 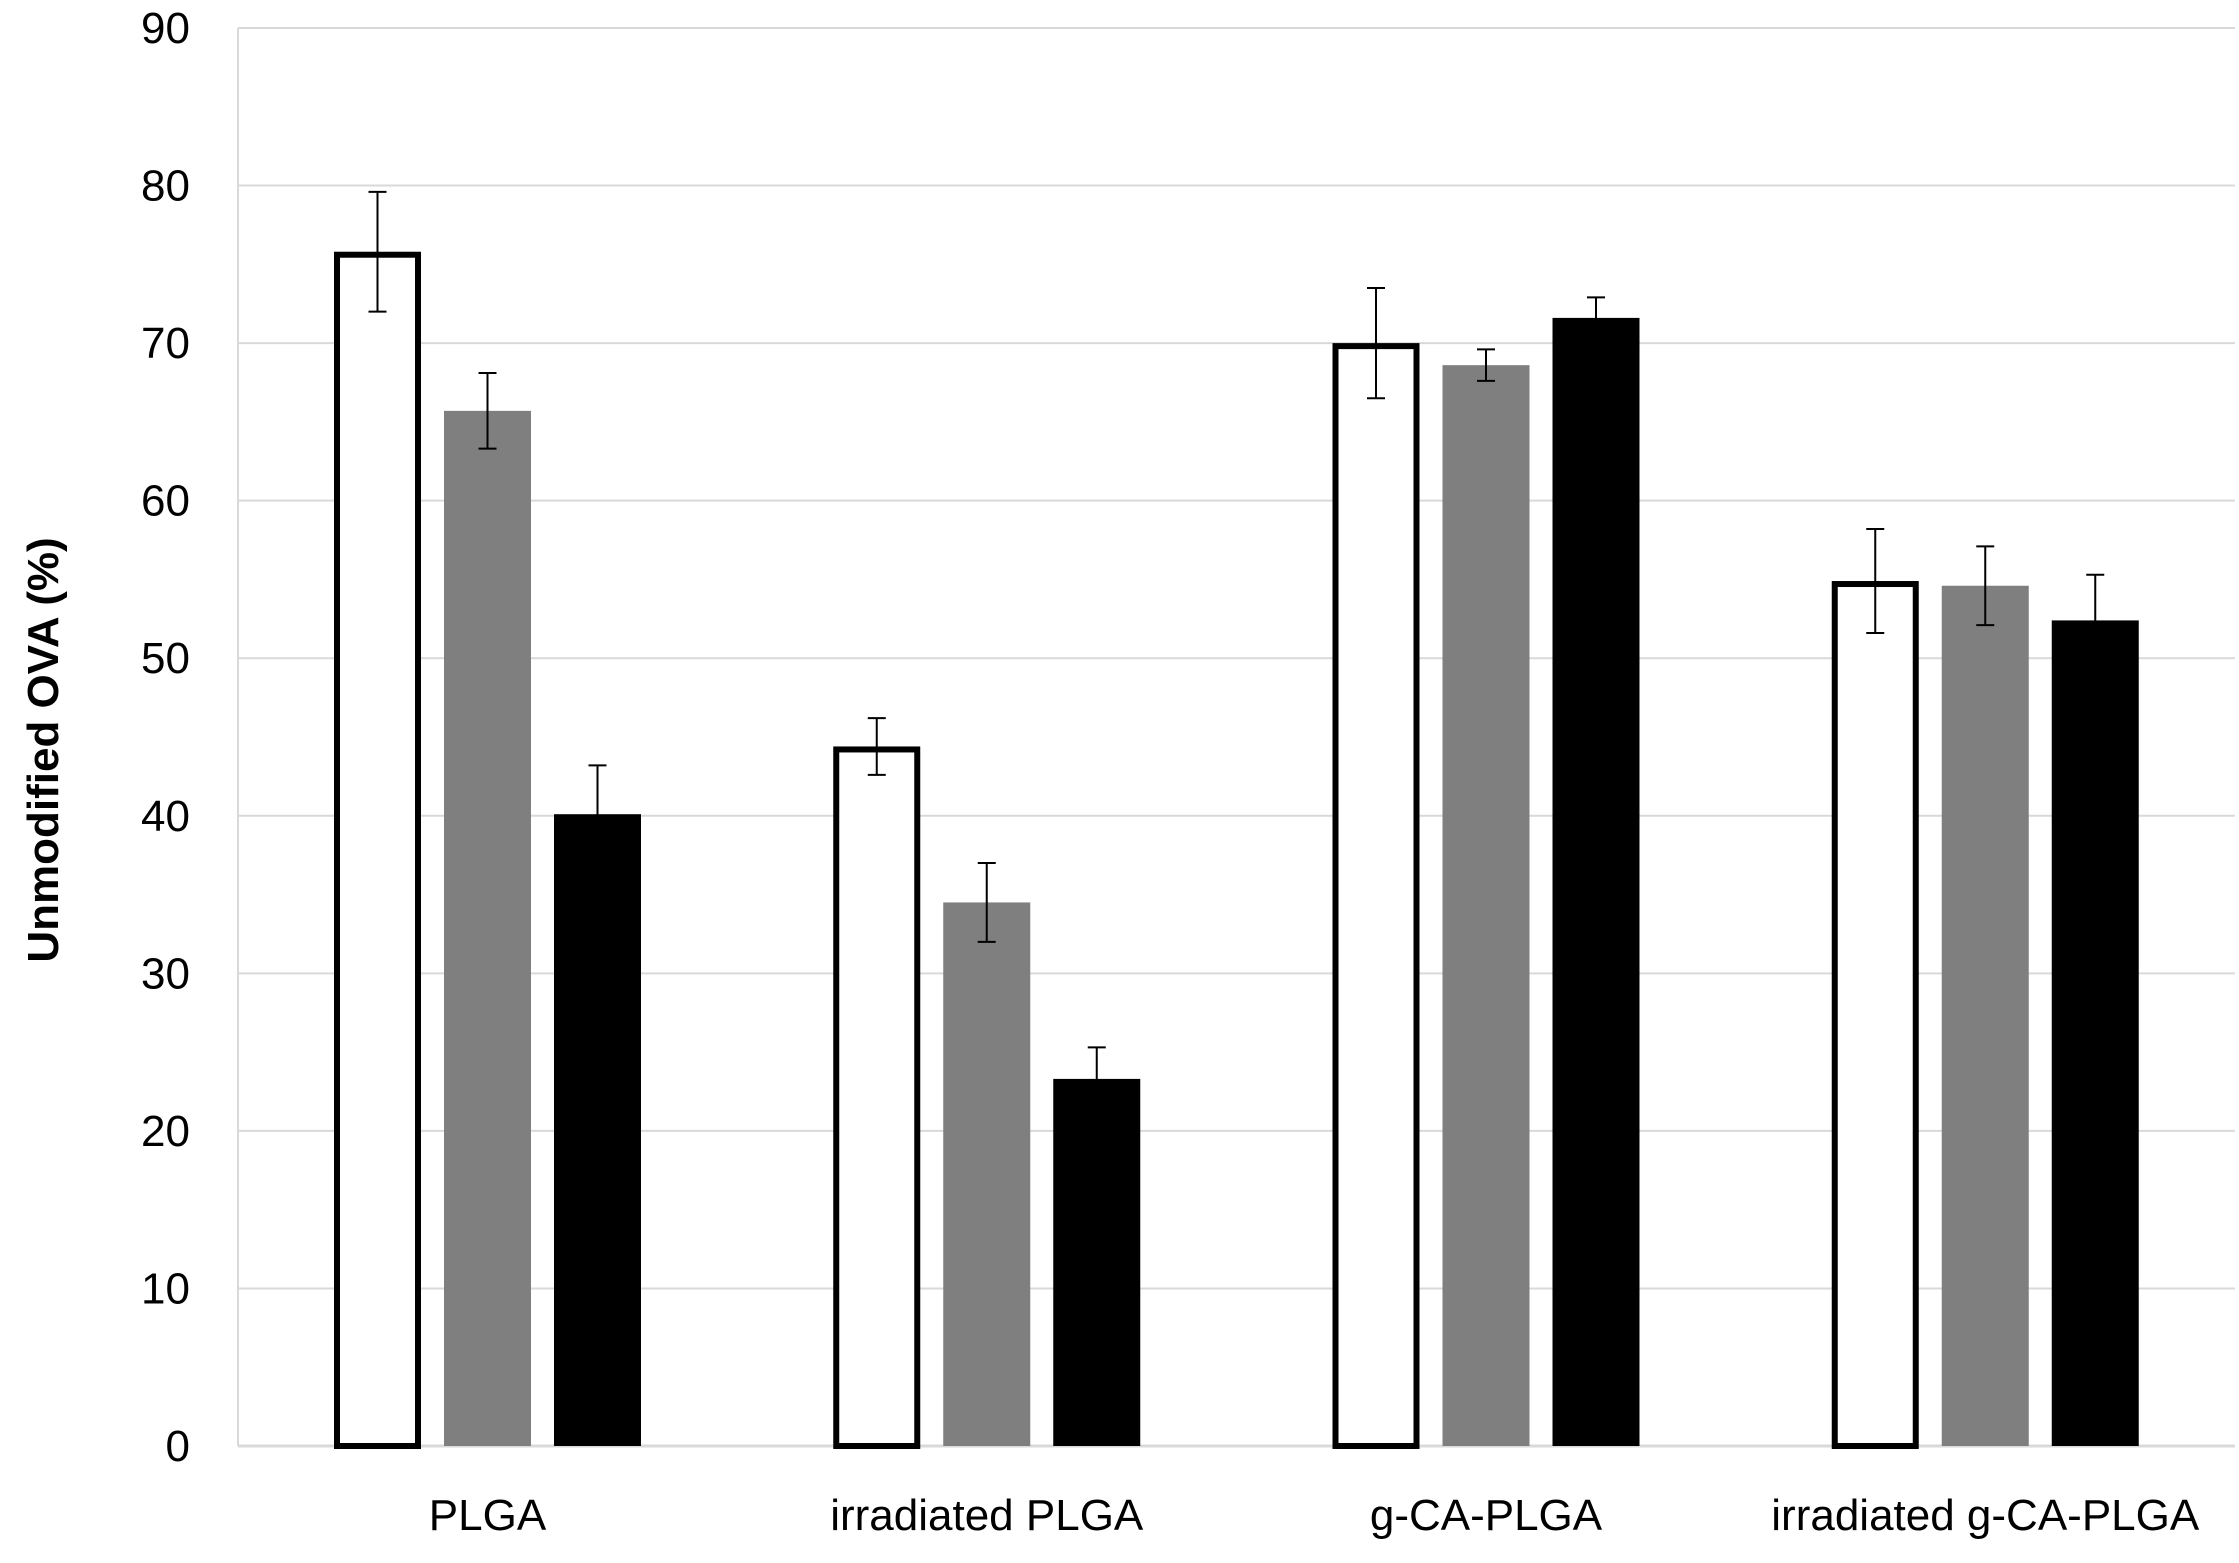 What do you see at coordinates (165, 658) in the screenshot?
I see `y-tick-label: 50` at bounding box center [165, 658].